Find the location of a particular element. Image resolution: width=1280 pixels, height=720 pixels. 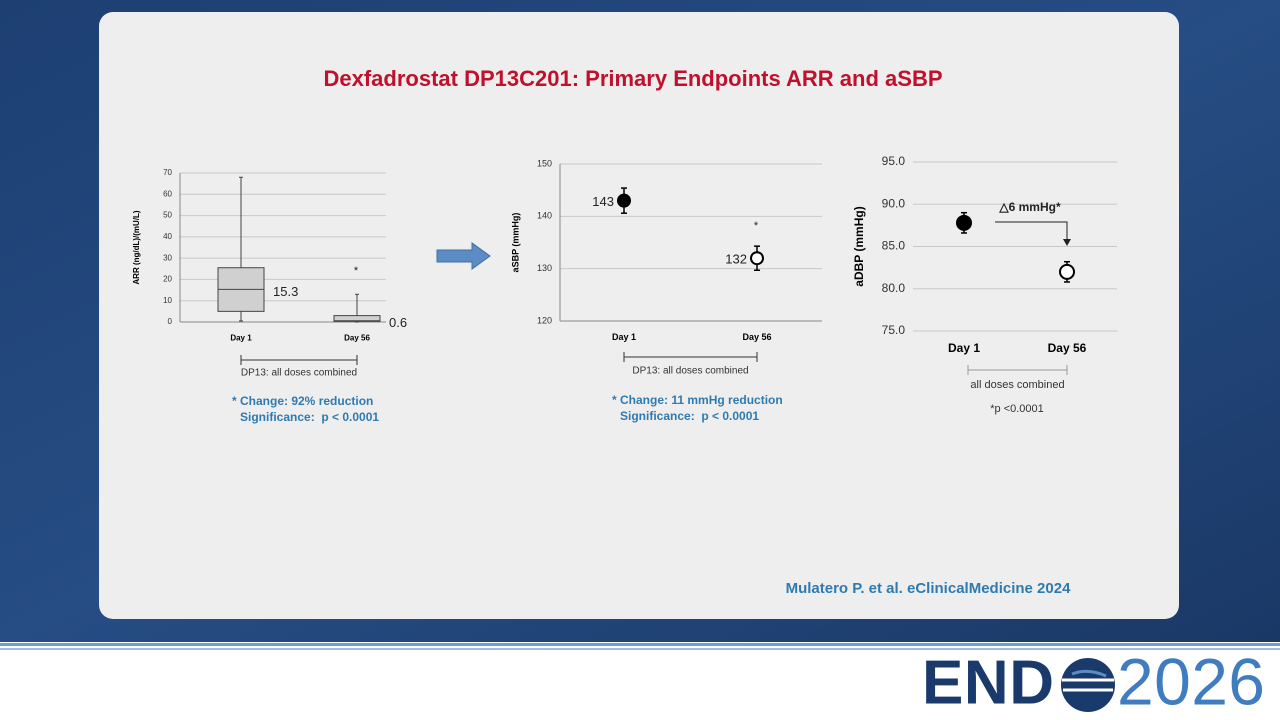

y-tick-label: 80.0 is located at coordinates (894, 288).